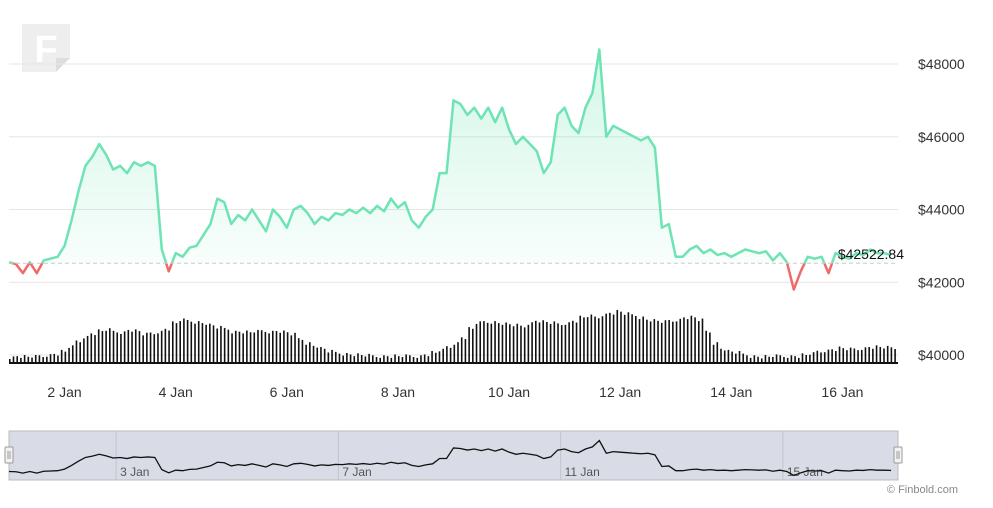  I want to click on x-tick-label: 8 Jan, so click(398, 392).